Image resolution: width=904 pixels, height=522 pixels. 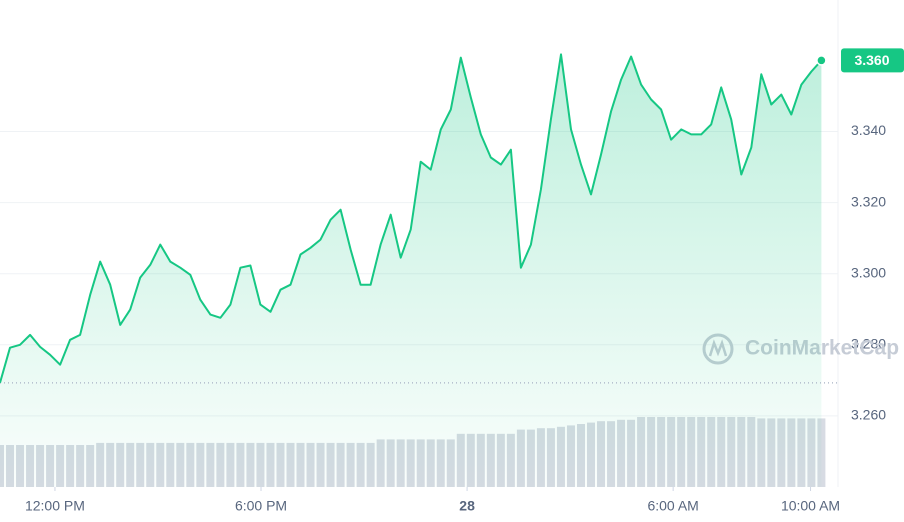 What do you see at coordinates (821, 452) in the screenshot?
I see `volume-bar` at bounding box center [821, 452].